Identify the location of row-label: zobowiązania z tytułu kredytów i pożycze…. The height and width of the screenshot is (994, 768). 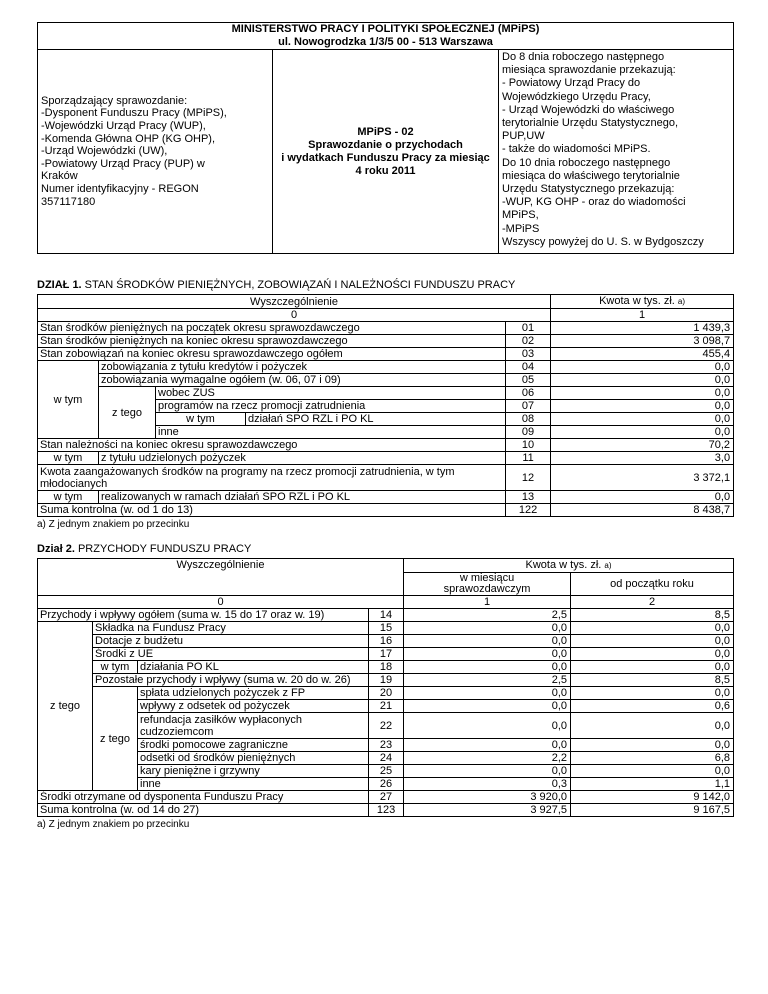
(302, 367).